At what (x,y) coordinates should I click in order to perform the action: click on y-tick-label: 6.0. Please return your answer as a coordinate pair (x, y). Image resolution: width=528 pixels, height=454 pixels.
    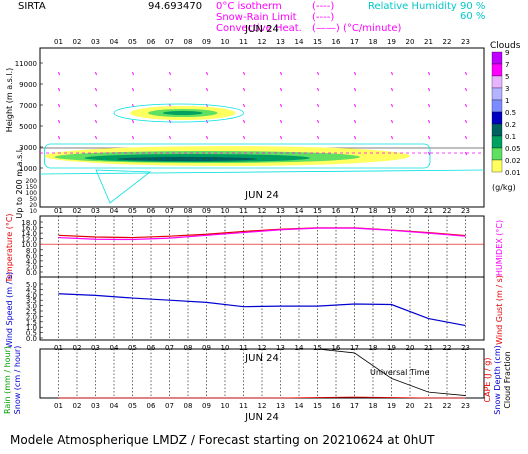
    Looking at the image, I should click on (31, 256).